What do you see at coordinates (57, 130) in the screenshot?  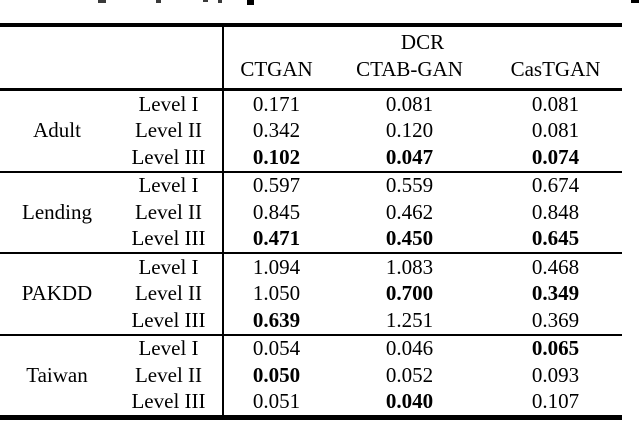 I see `dataset-label: Adult` at bounding box center [57, 130].